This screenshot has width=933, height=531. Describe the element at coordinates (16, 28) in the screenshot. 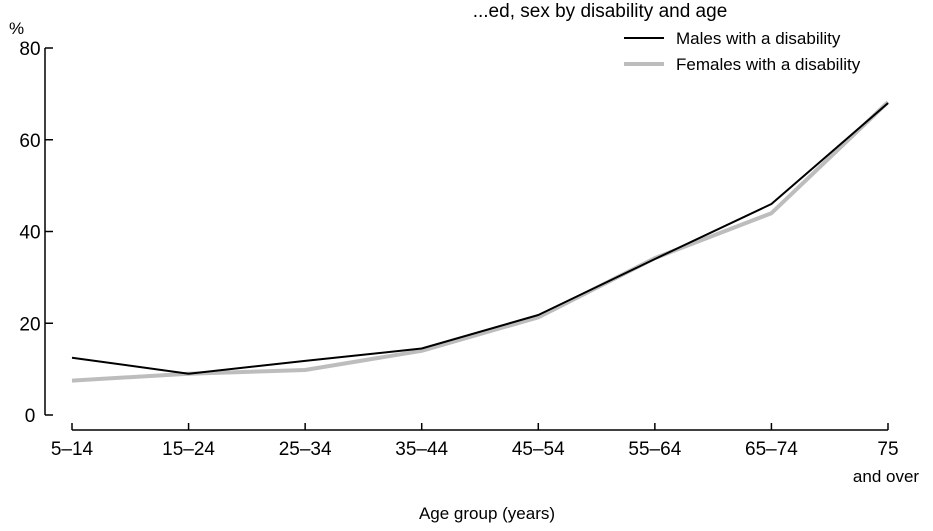

I see `y-axis-unit: %` at that location.